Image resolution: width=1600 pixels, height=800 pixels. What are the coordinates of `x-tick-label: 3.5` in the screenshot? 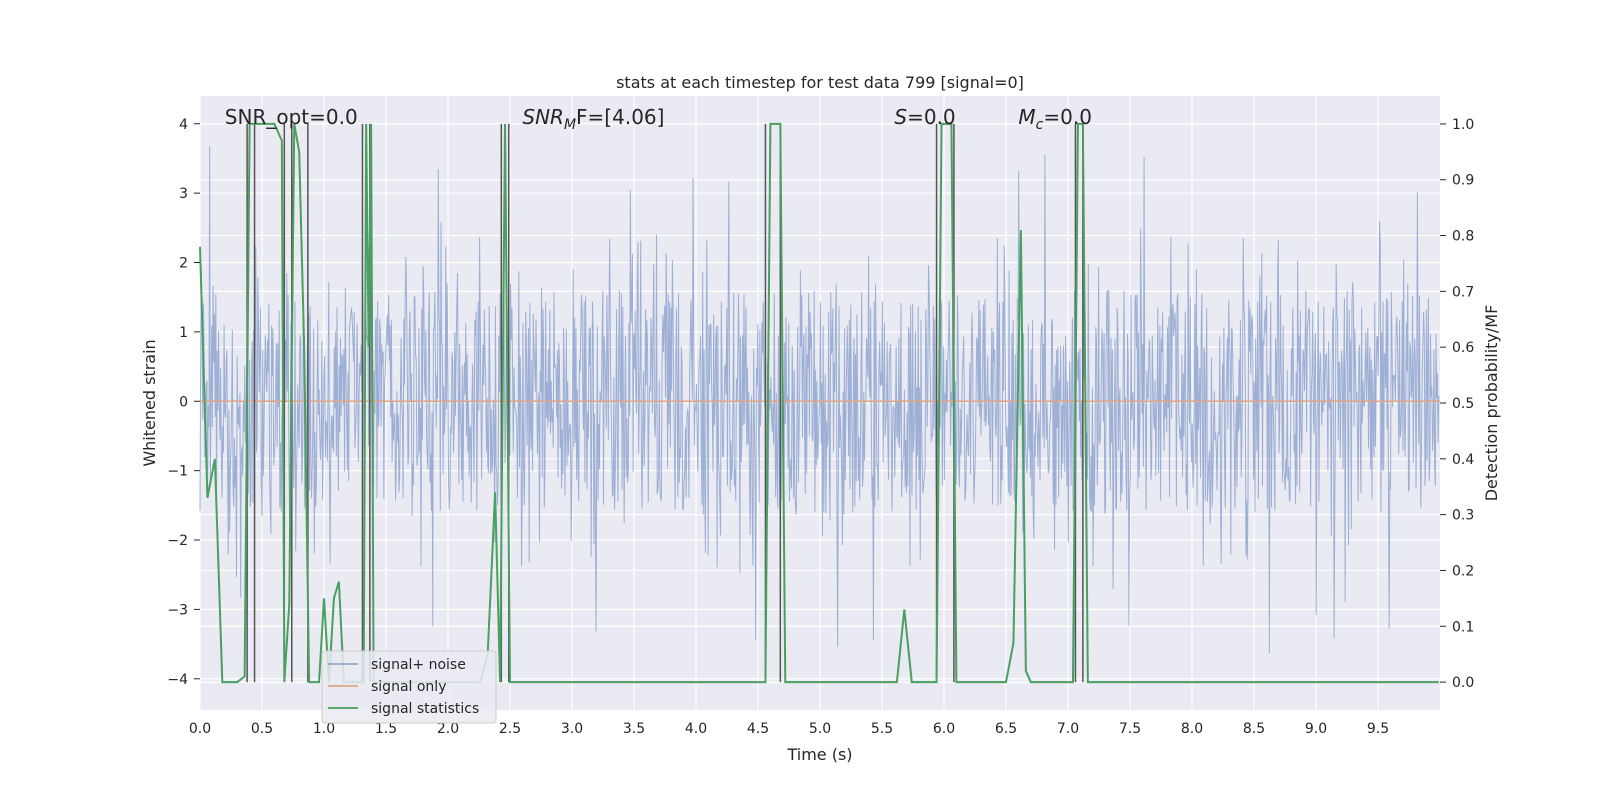 It's located at (634, 729).